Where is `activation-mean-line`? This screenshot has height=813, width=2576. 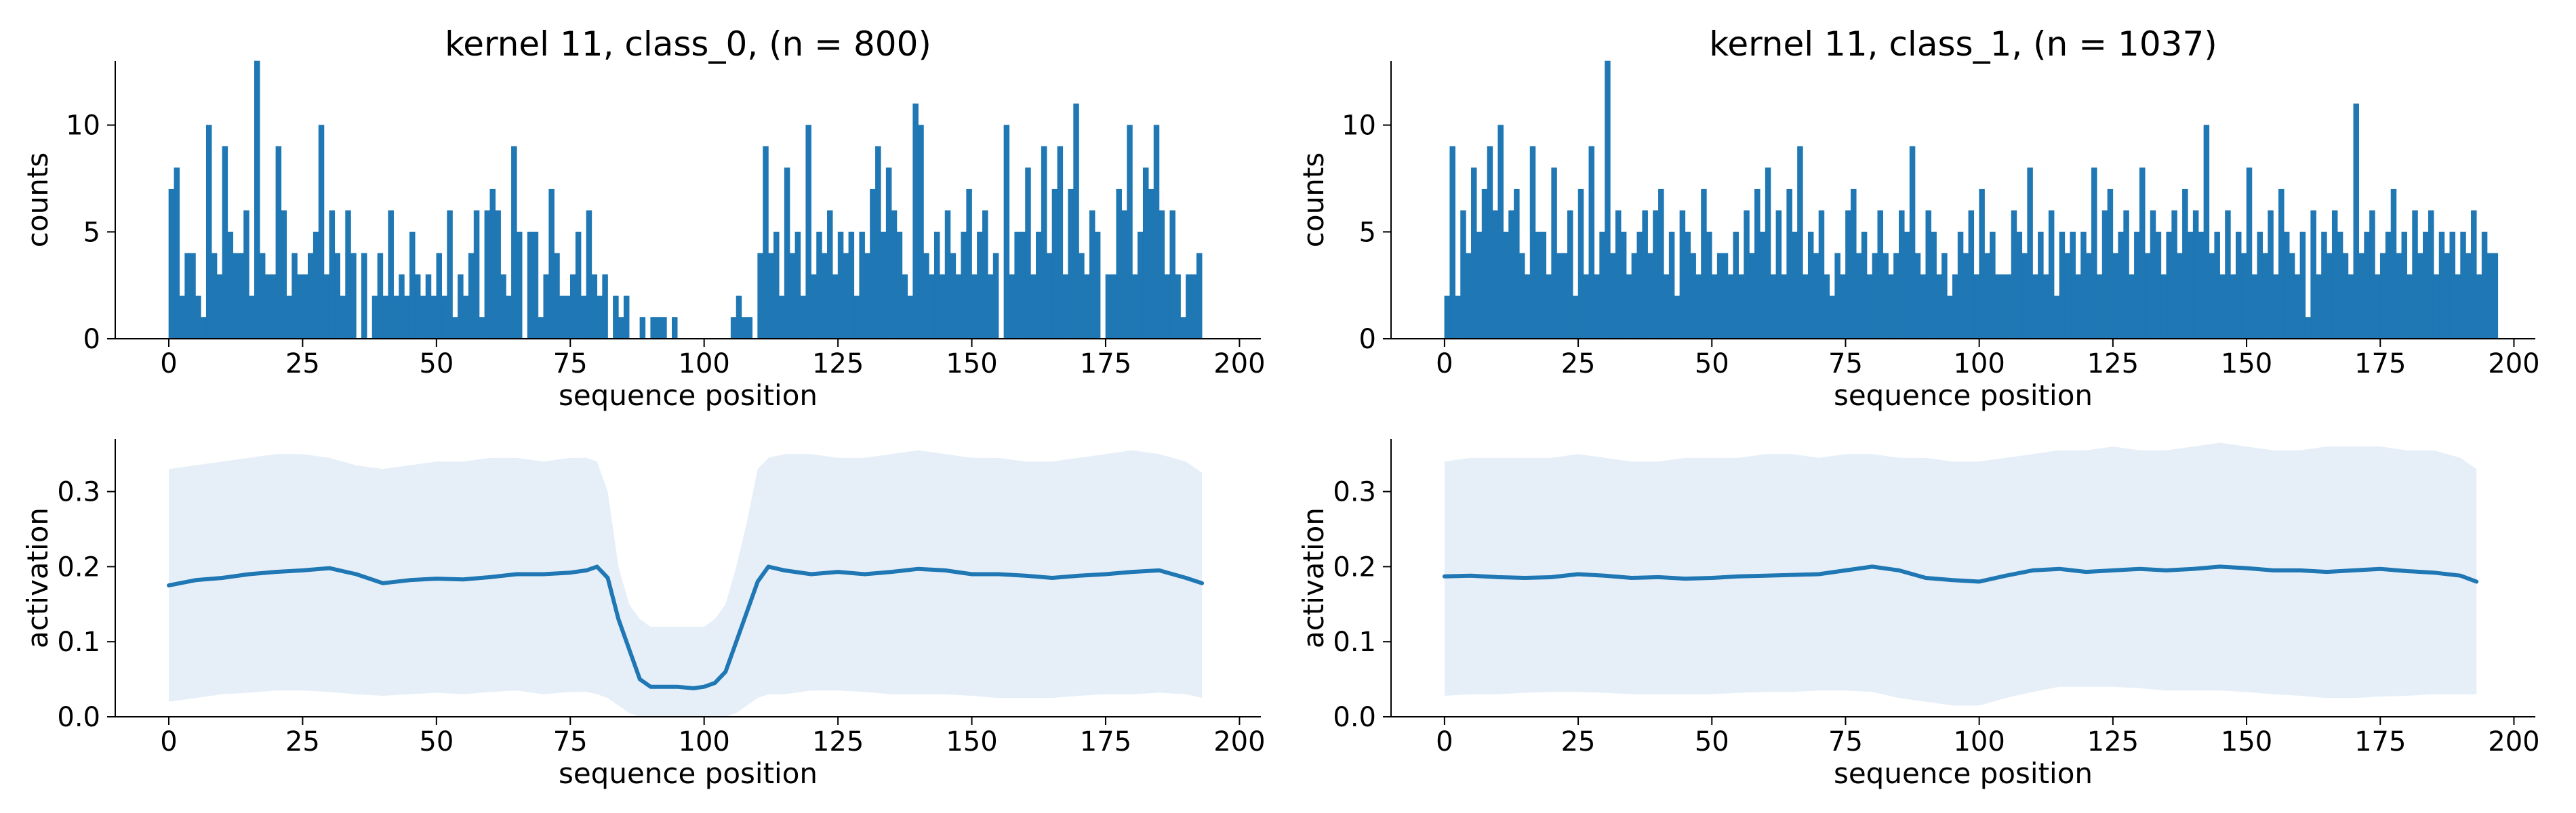
activation-mean-line is located at coordinates (1960, 574).